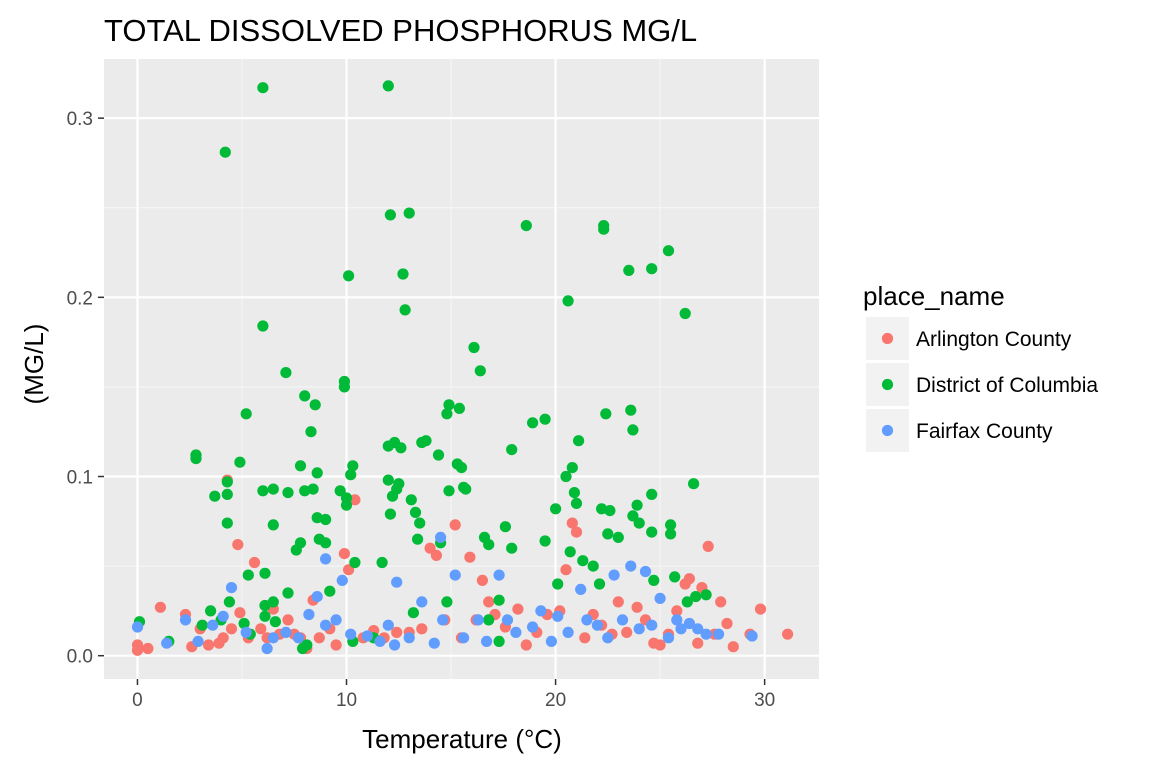 This screenshot has height=768, width=1152. Describe the element at coordinates (764, 700) in the screenshot. I see `x-tick-label: 30` at that location.